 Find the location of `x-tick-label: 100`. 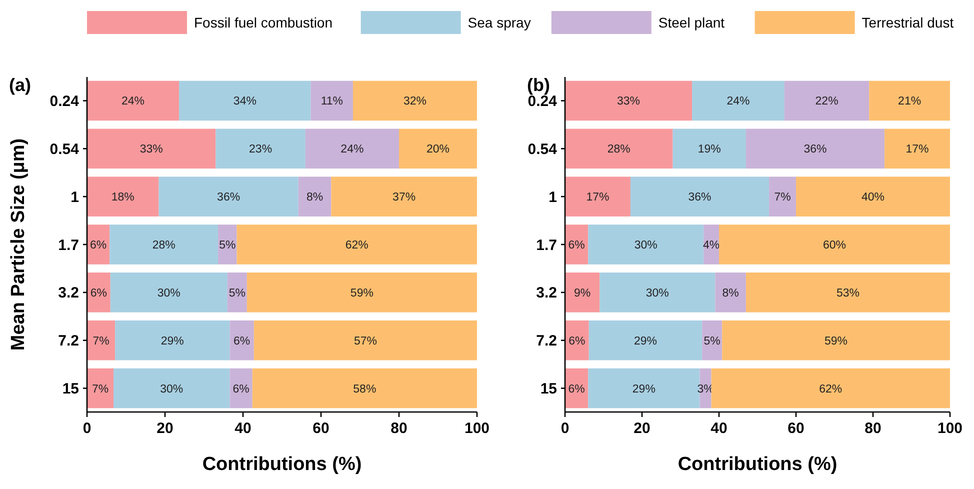

x-tick-label: 100 is located at coordinates (477, 428).